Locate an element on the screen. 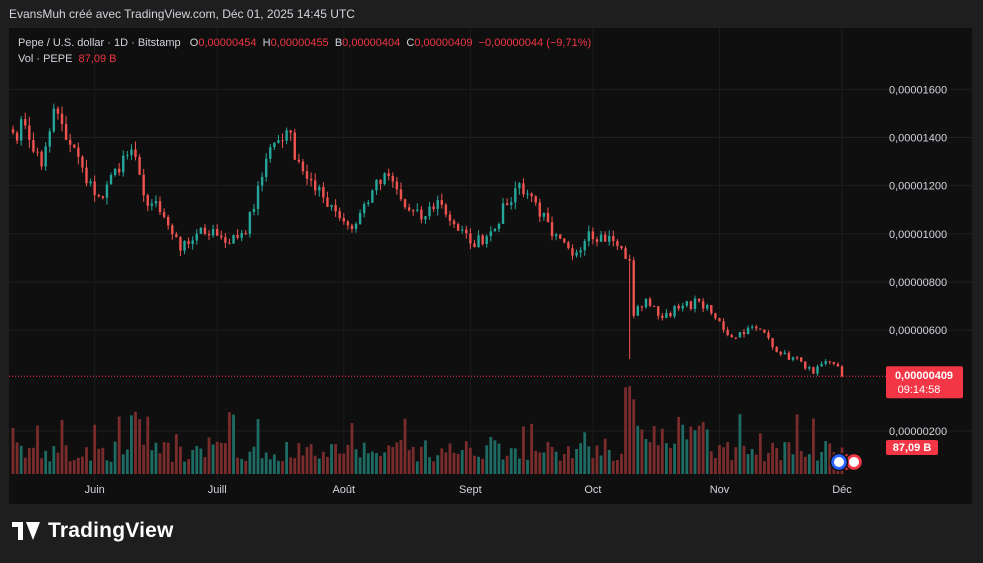 The image size is (983, 563). us-flag-icon is located at coordinates (839, 462).